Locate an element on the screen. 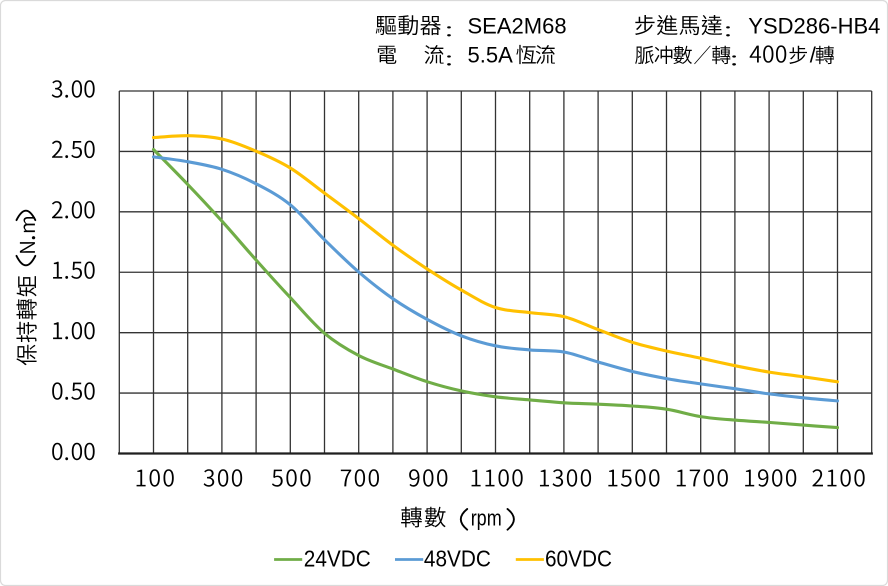 Image resolution: width=888 pixels, height=586 pixels. svg-text: SEA2M68 is located at coordinates (517, 25).